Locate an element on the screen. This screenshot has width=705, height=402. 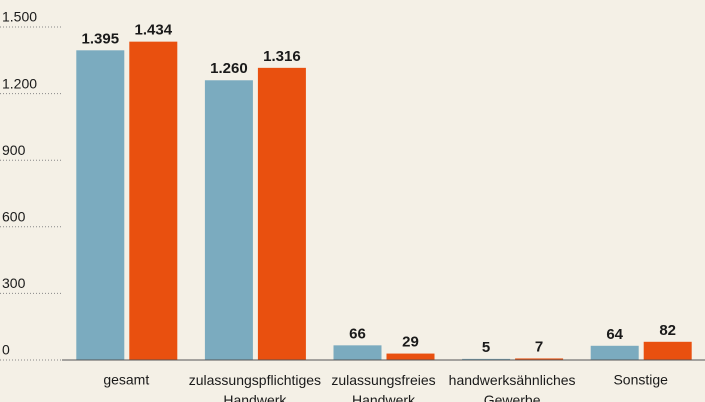
y-tick-label: 1.200 is located at coordinates (19, 83).